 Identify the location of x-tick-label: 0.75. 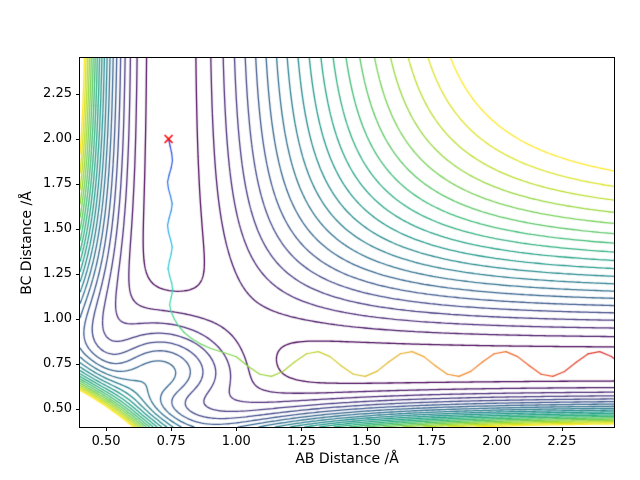
(171, 441).